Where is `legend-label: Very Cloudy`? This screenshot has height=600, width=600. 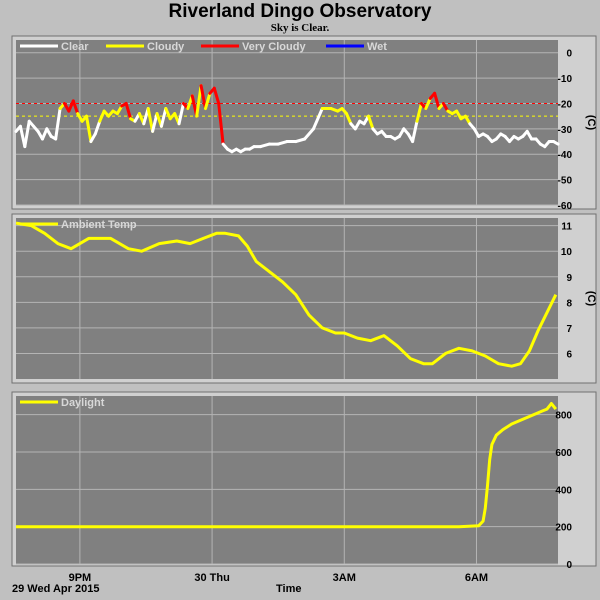 legend-label: Very Cloudy is located at coordinates (274, 47).